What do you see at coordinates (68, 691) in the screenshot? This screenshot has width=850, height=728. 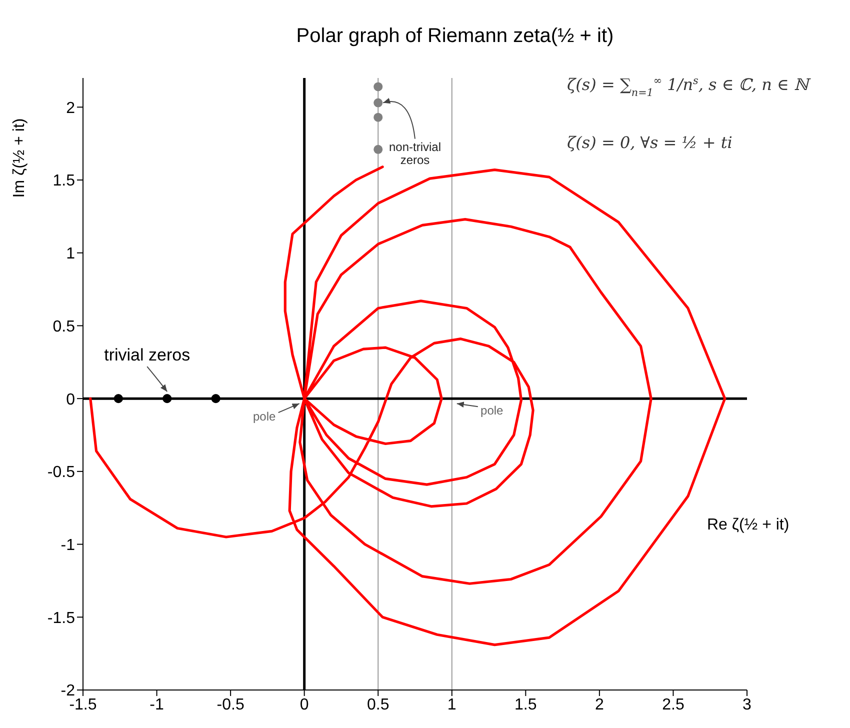 I see `y-tick-label: -2` at bounding box center [68, 691].